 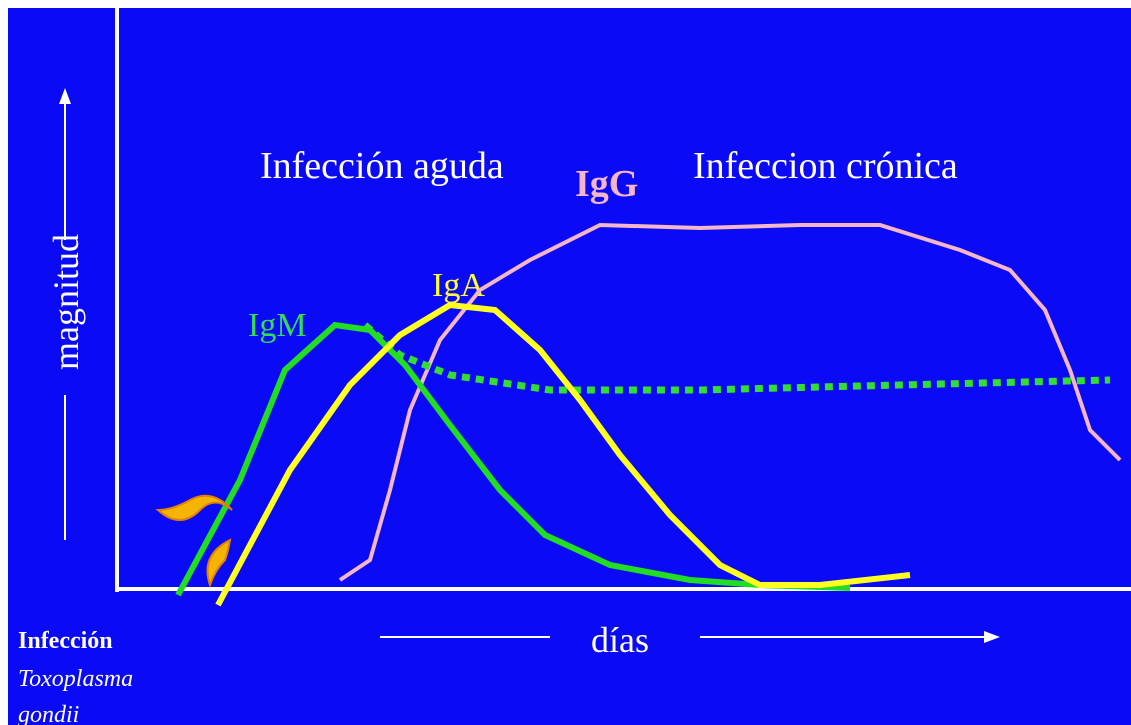 What do you see at coordinates (458, 285) in the screenshot?
I see `iga-label: IgA` at bounding box center [458, 285].